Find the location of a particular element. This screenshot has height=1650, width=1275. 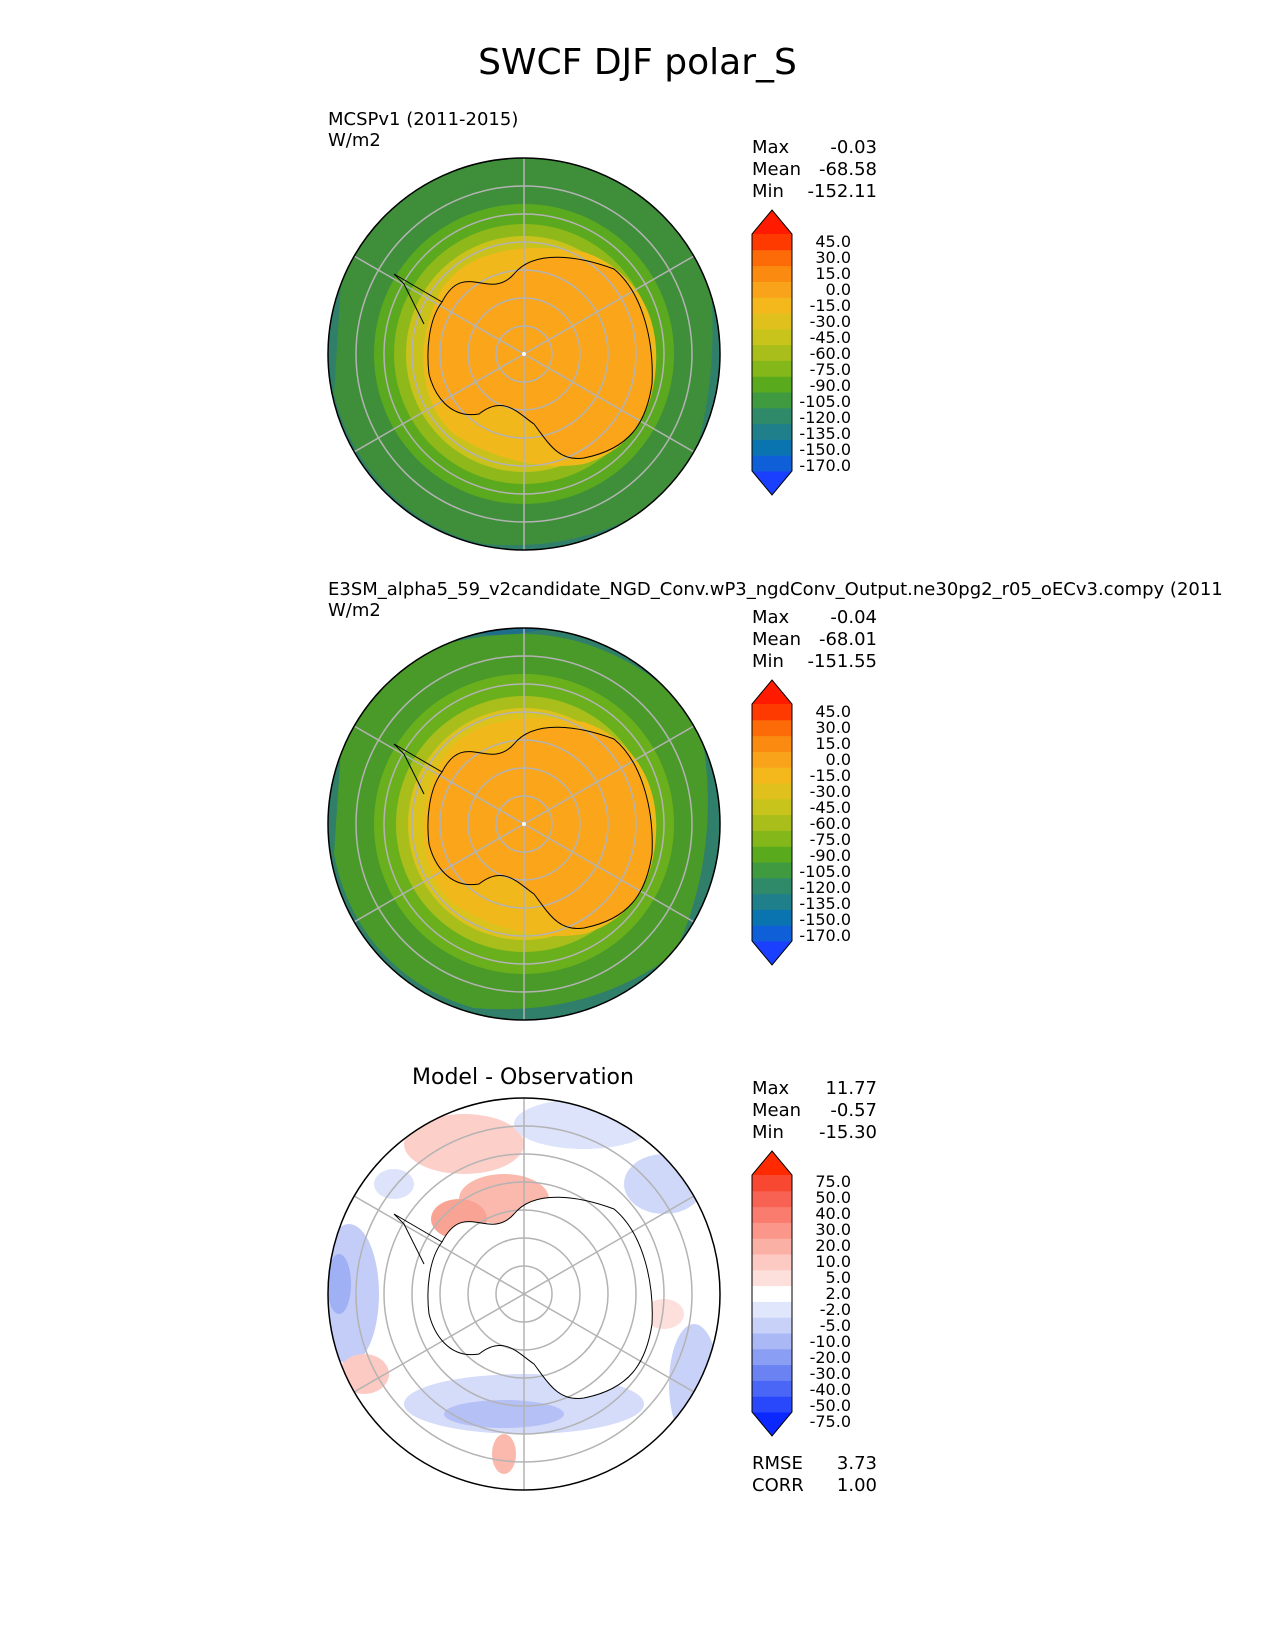

colorbar-tick-label: 45.0 is located at coordinates (833, 241).